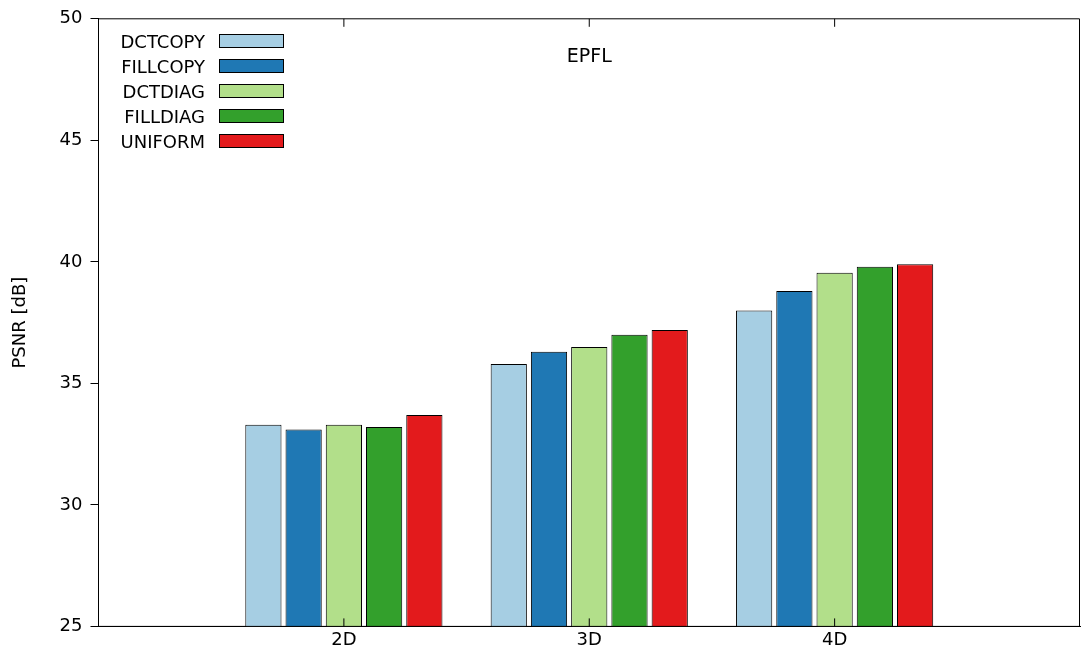 The height and width of the screenshot is (654, 1083). Describe the element at coordinates (589, 54) in the screenshot. I see `text: EPFL` at that location.